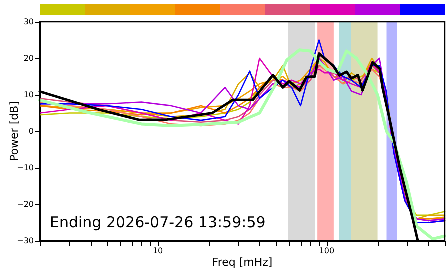 This screenshot has width=448, height=275. I want to click on y-tick-label: 20, so click(29, 58).